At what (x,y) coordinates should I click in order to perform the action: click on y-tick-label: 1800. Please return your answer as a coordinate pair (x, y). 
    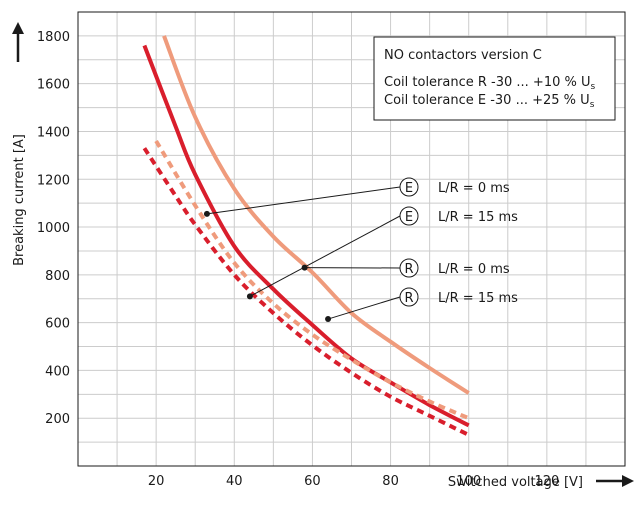
    Looking at the image, I should click on (53, 37).